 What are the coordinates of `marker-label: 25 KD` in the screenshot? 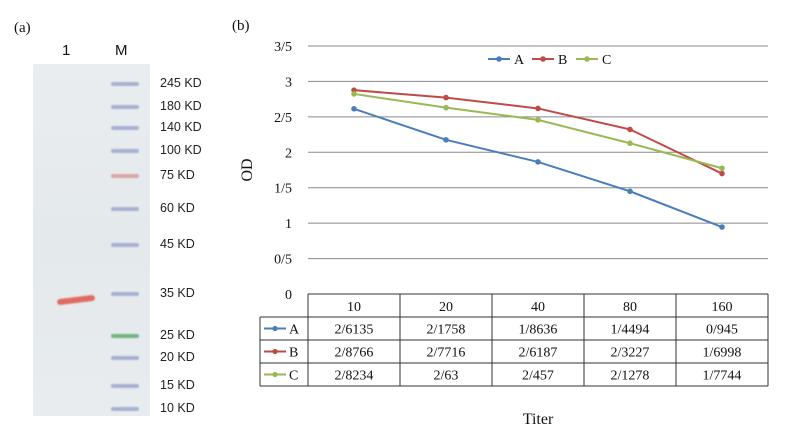 It's located at (177, 335).